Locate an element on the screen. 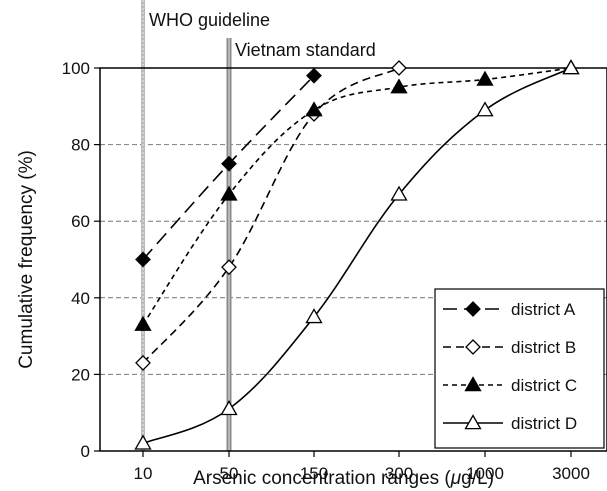 The image size is (607, 491). x-tick-label-150: 150 is located at coordinates (314, 473).